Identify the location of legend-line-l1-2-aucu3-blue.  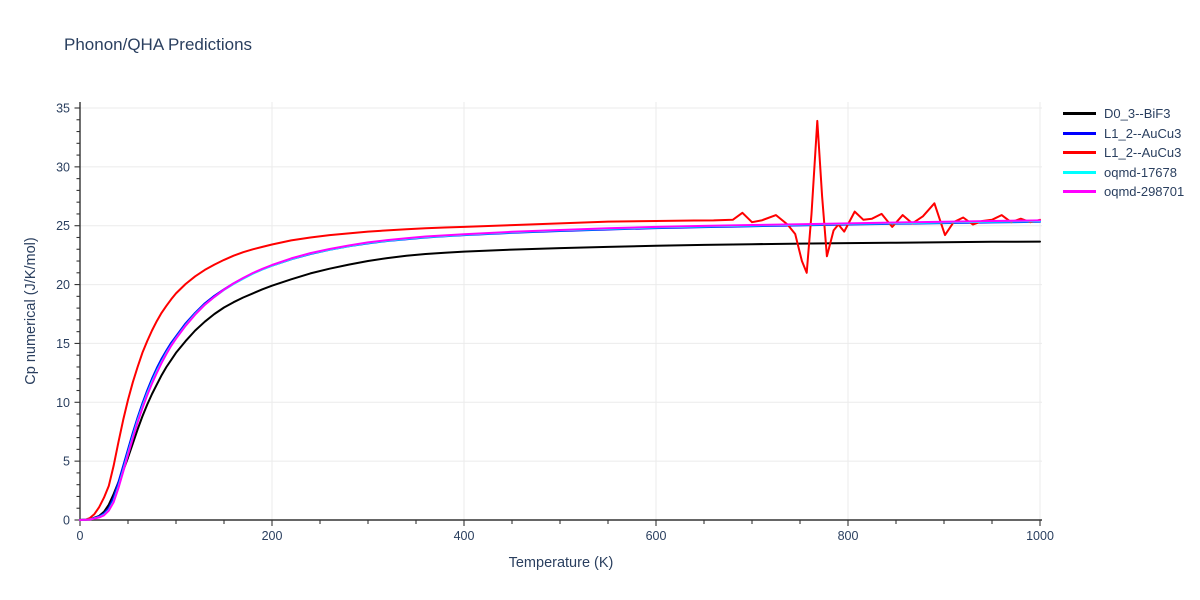
(1079, 133).